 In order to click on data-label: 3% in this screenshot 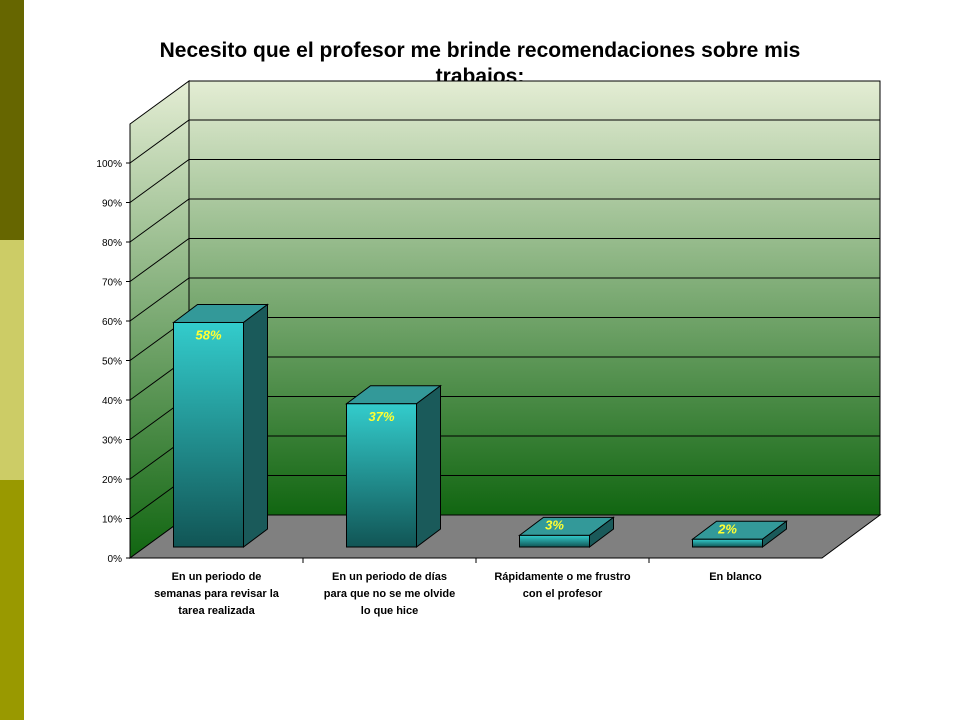, I will do `click(554, 524)`.